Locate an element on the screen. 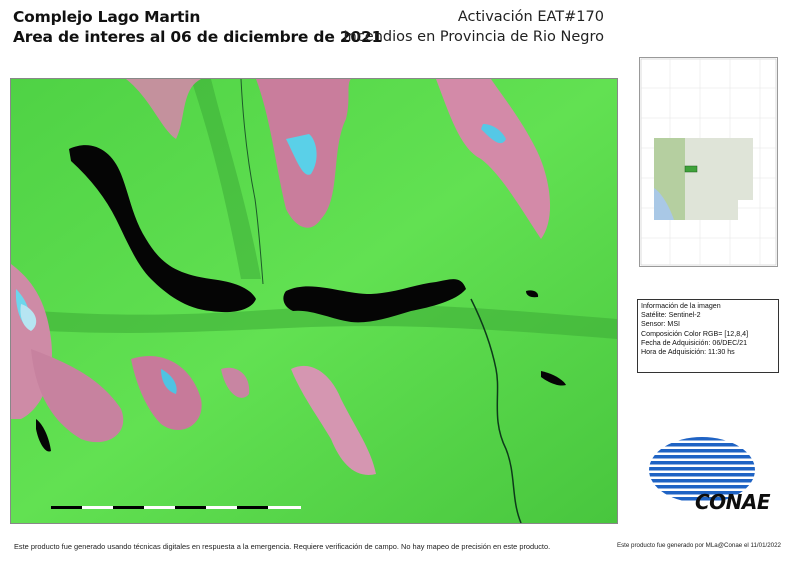 The width and height of the screenshot is (801, 566). event-description: Incendios en Provincia de Rio Negro is located at coordinates (473, 37).